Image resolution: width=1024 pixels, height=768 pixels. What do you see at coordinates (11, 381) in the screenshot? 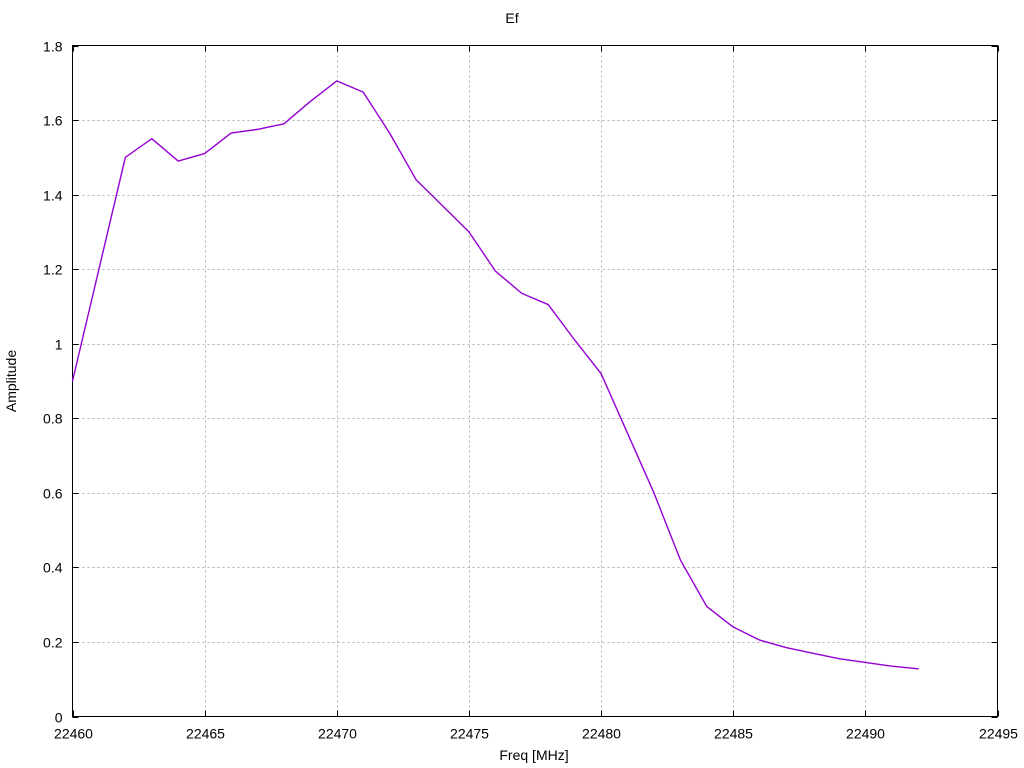
I see `y-axis-title: Amplitude` at bounding box center [11, 381].